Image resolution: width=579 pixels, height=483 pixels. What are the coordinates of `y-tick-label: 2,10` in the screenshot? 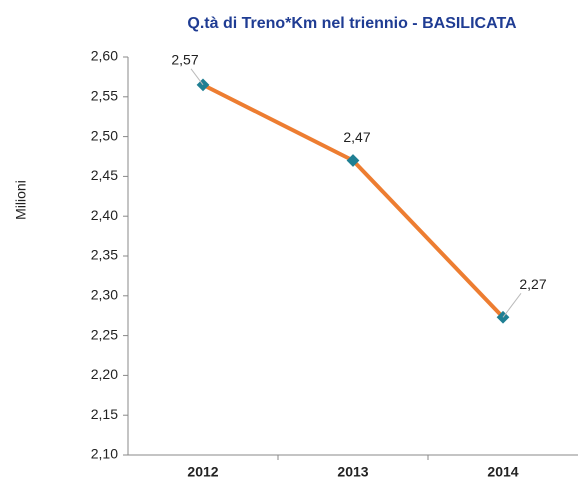 It's located at (104, 454).